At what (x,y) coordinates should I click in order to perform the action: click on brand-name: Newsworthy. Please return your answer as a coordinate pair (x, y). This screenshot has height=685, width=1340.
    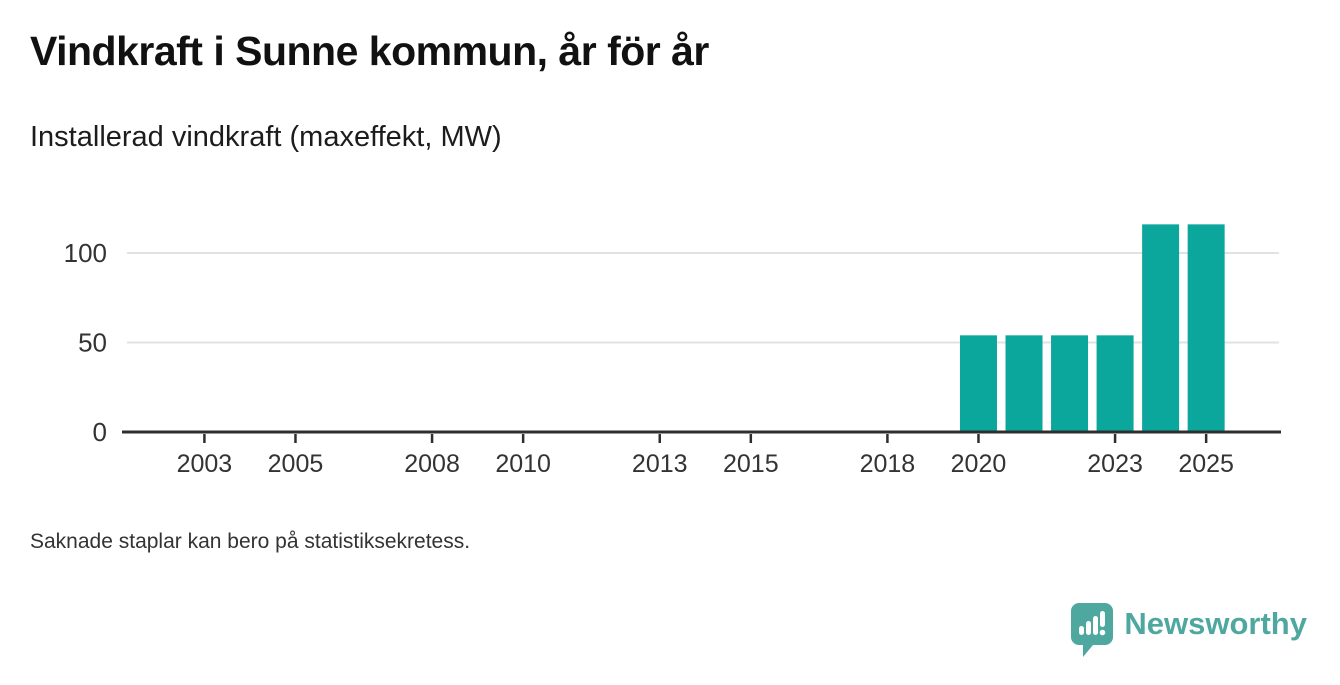
    Looking at the image, I should click on (1215, 623).